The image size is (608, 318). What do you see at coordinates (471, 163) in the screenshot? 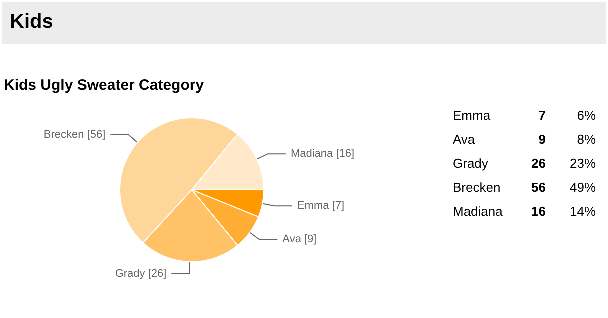
I see `text: Grady` at bounding box center [471, 163].